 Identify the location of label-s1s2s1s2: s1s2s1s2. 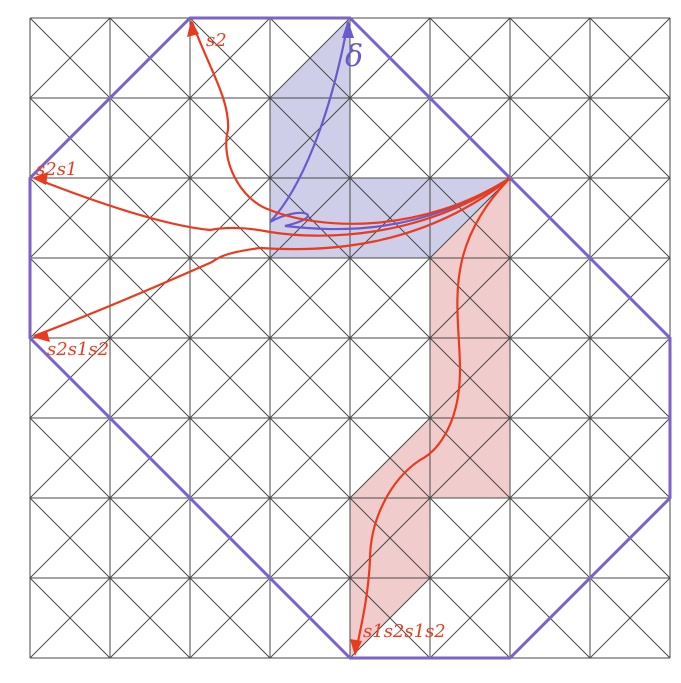
(404, 631).